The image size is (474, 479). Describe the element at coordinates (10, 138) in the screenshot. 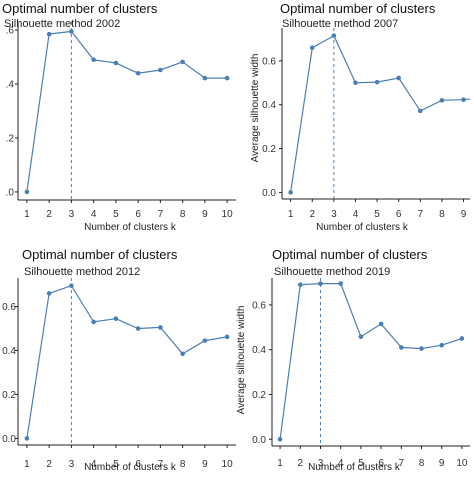

I see `y-tick-label: .2` at that location.